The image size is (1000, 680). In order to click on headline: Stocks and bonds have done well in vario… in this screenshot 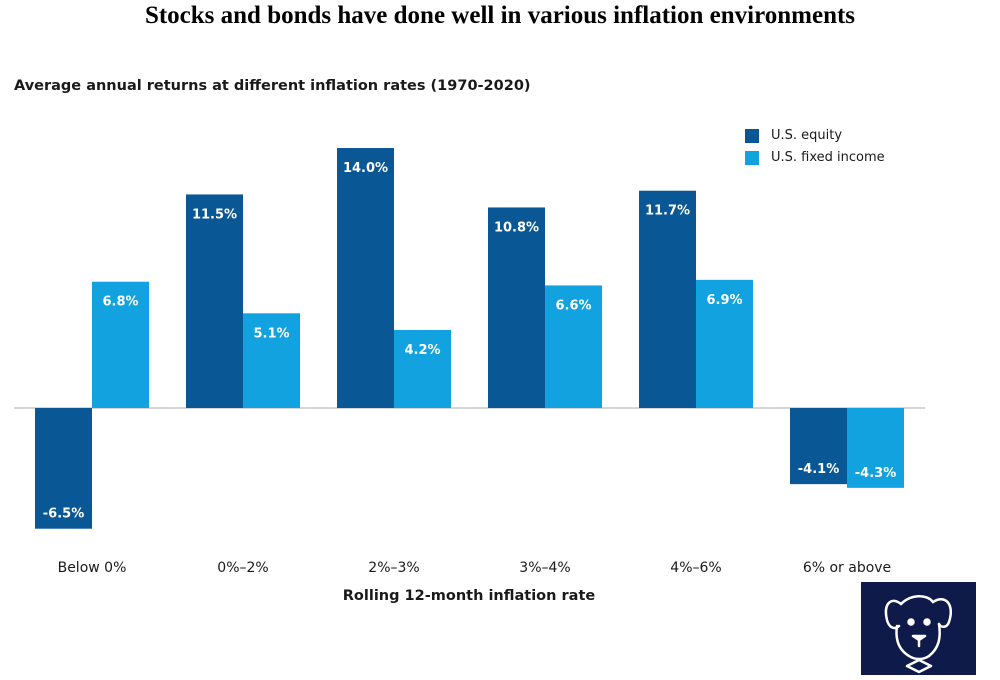, I will do `click(500, 15)`.